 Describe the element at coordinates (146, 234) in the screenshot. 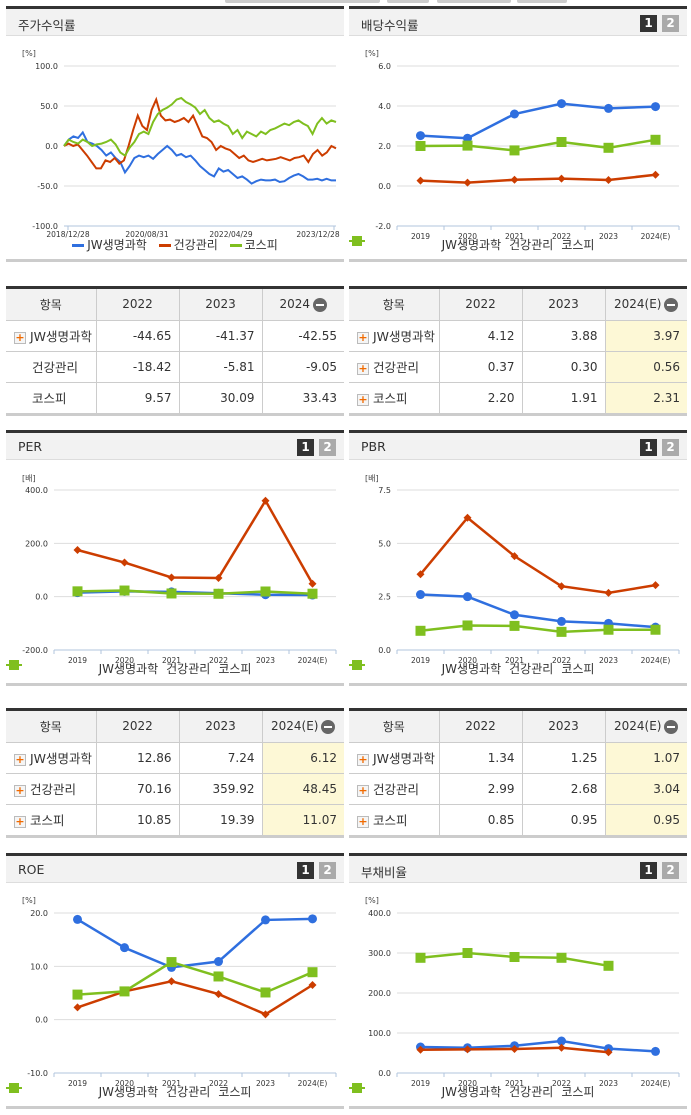

I see `svg-text: 2020/08/31` at that location.